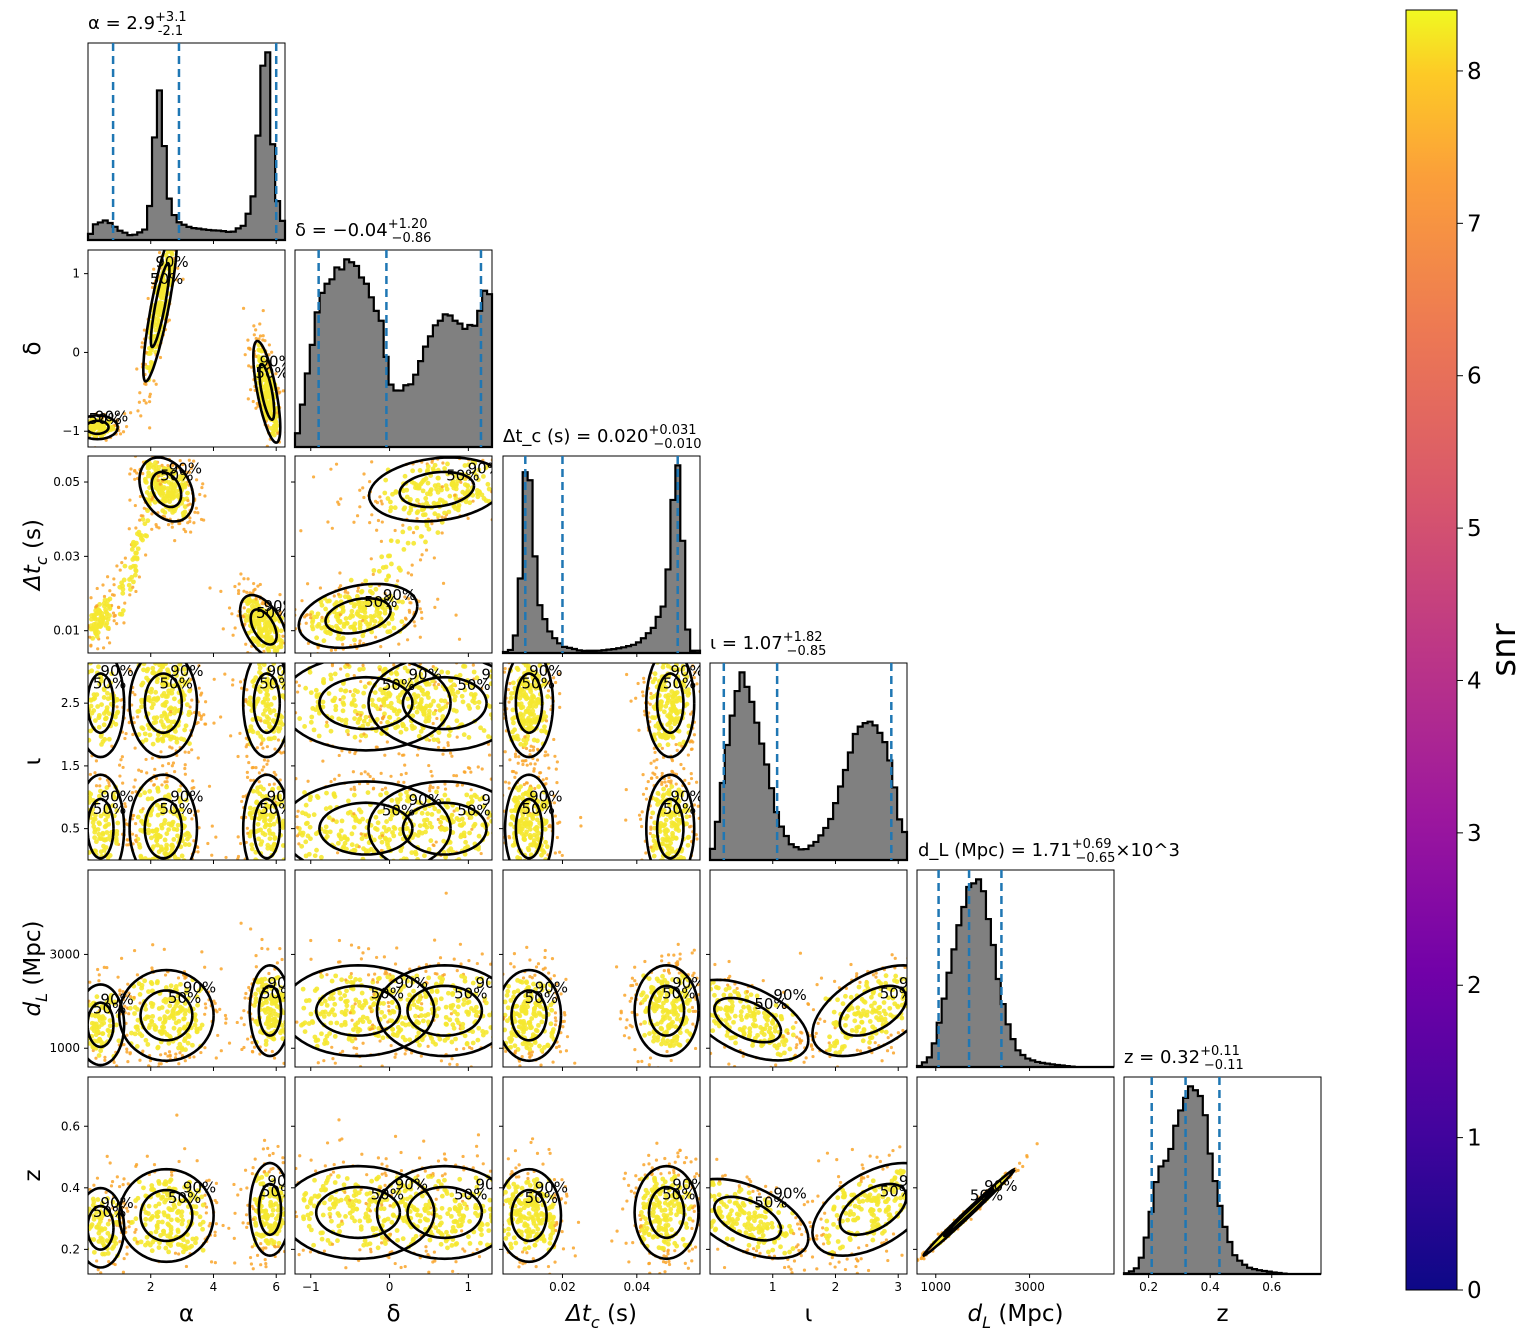  What do you see at coordinates (70, 703) in the screenshot?
I see `y-tick-label-iota: 2.5` at bounding box center [70, 703].